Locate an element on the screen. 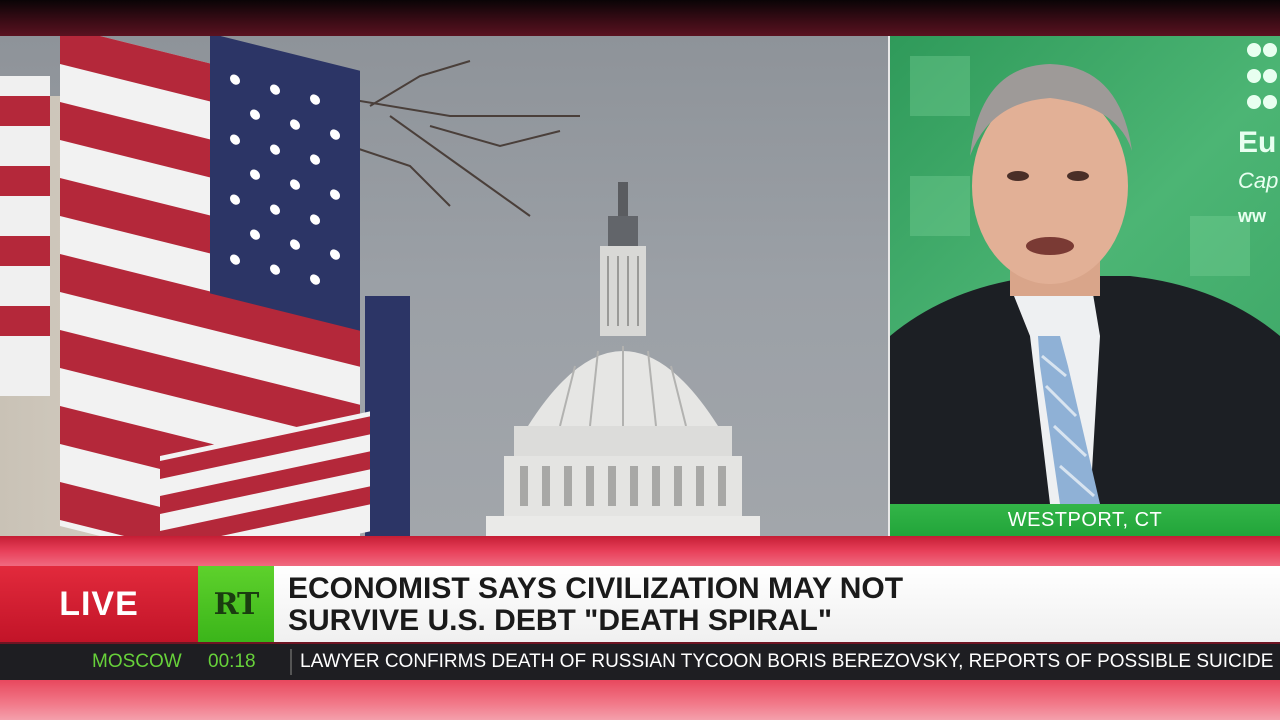  headline-line-2: SURVIVE U.S. DEBT "DEATH SPIRAL" is located at coordinates (560, 620).